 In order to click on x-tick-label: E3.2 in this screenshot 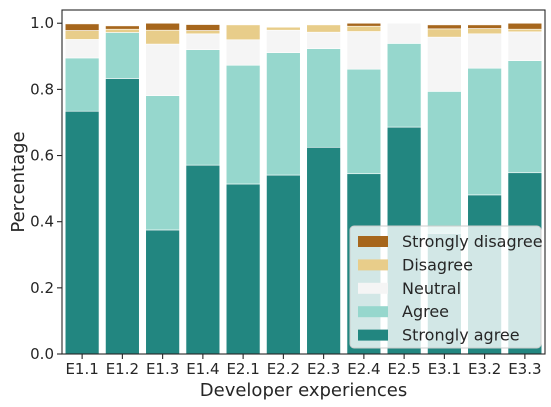, I will do `click(484, 369)`.